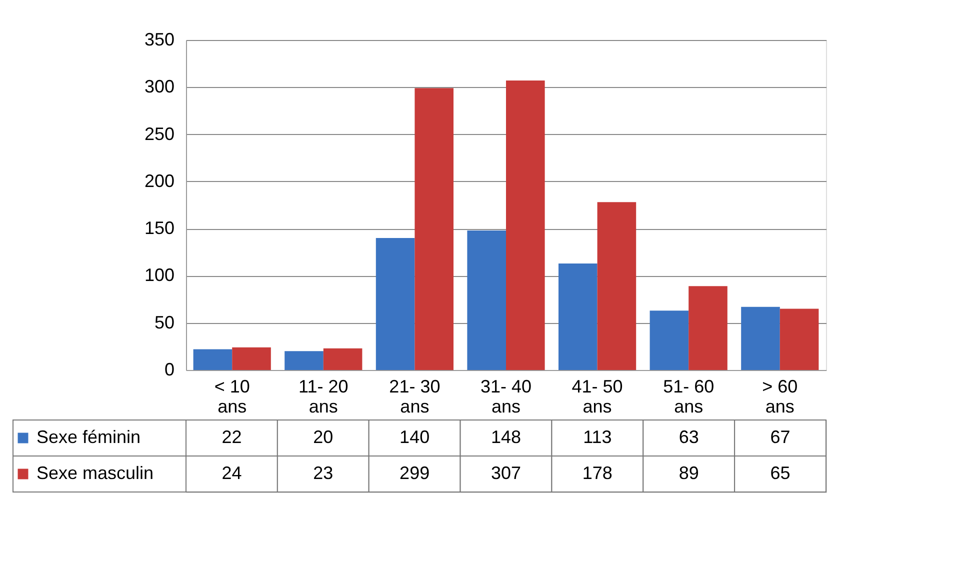 The height and width of the screenshot is (576, 956). Describe the element at coordinates (232, 437) in the screenshot. I see `data-label: 22` at that location.